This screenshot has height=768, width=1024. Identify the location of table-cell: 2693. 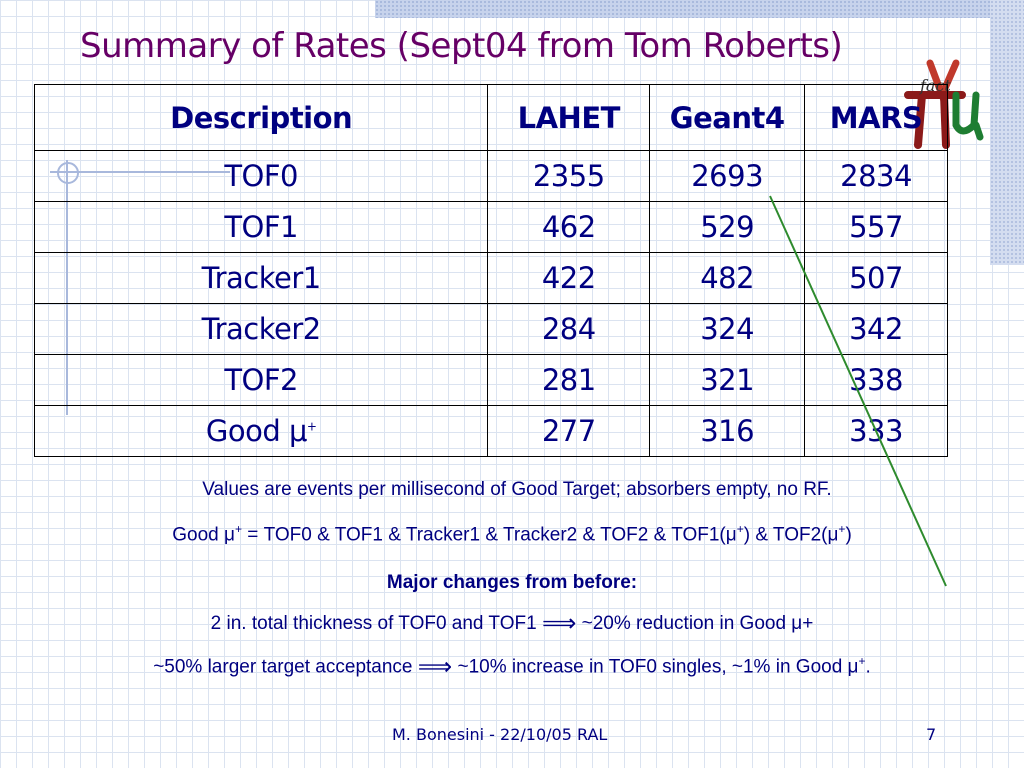
(727, 176).